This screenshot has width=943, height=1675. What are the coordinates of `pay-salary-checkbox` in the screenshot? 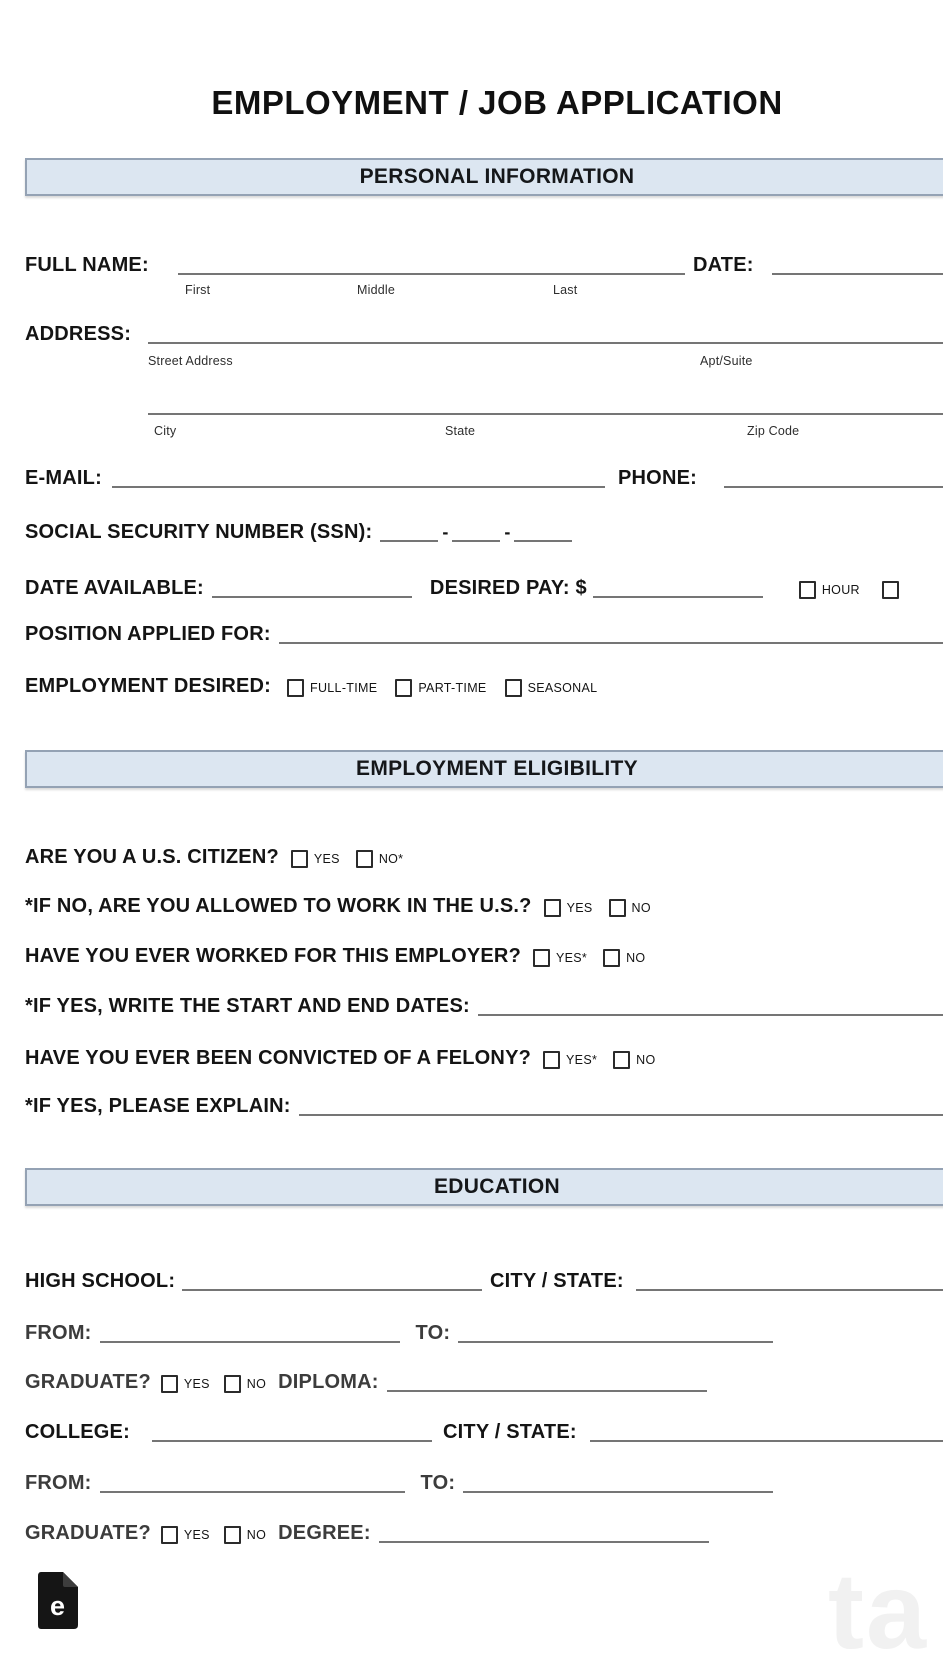 It's located at (890, 590).